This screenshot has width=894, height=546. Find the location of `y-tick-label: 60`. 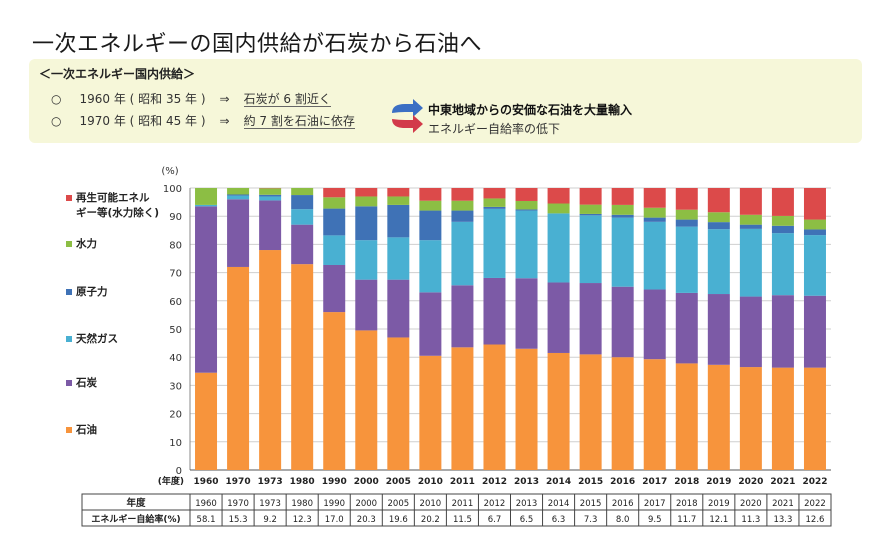

y-tick-label: 60 is located at coordinates (175, 302).